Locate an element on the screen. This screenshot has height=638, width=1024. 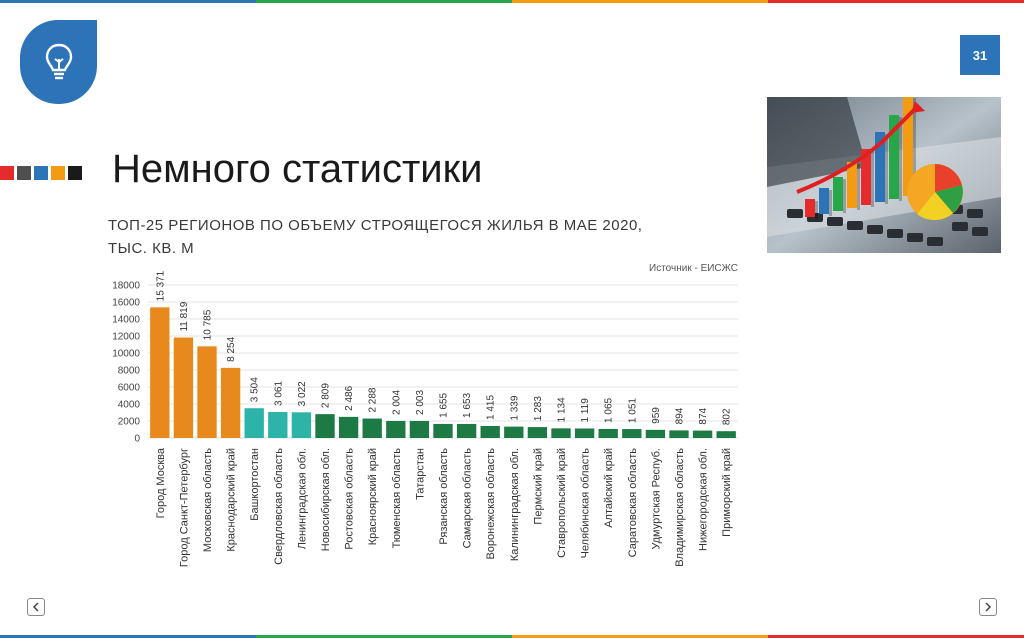
category-label: Ростовская область is located at coordinates (350, 499).